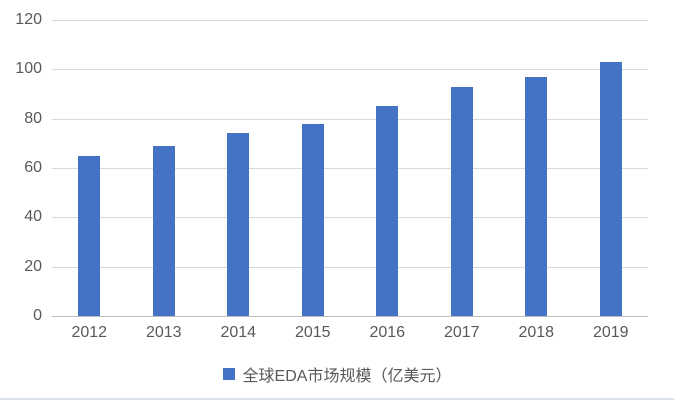 The height and width of the screenshot is (404, 674). What do you see at coordinates (228, 374) in the screenshot?
I see `legend-marker-square-icon` at bounding box center [228, 374].